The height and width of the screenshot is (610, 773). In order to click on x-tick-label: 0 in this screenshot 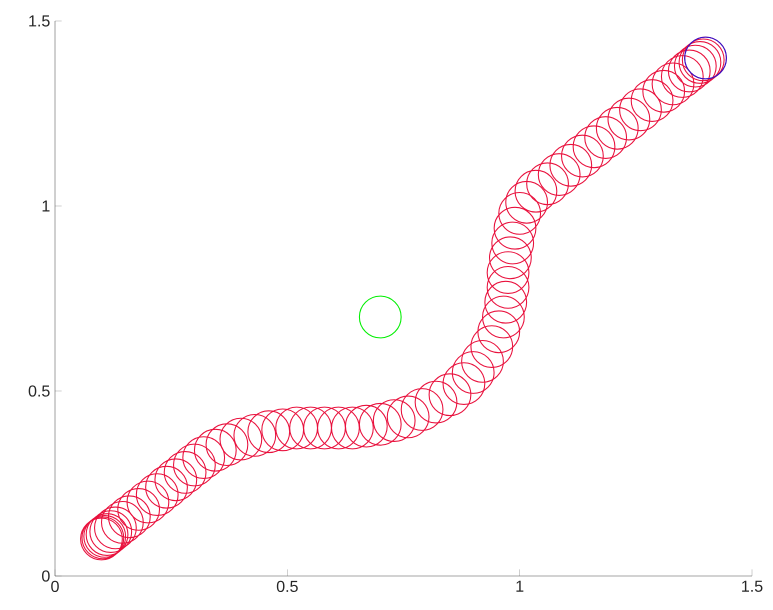, I will do `click(55, 586)`.